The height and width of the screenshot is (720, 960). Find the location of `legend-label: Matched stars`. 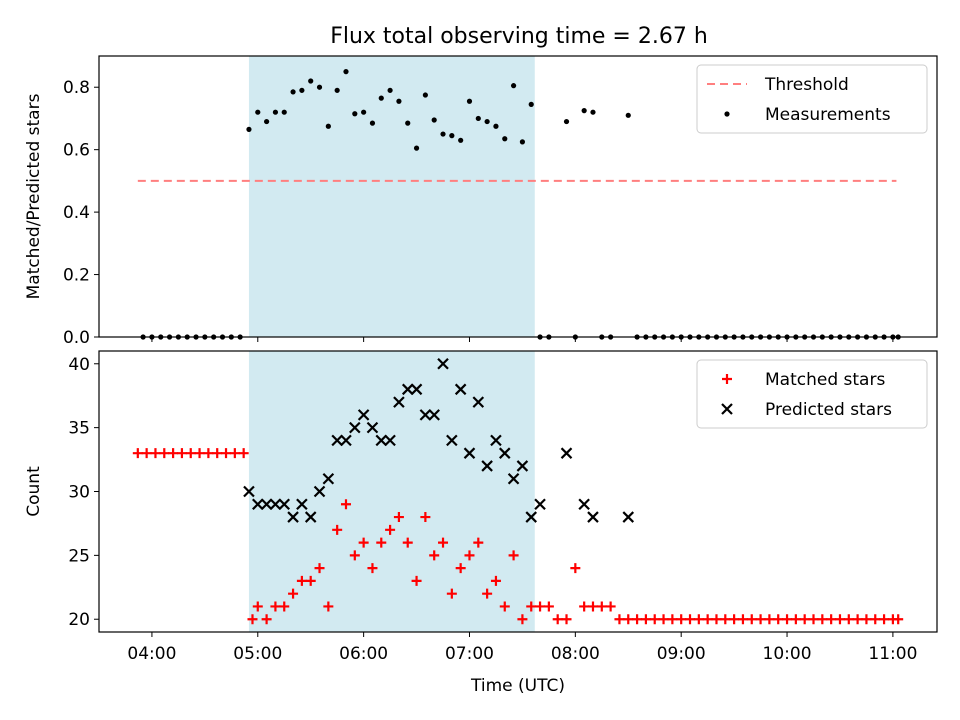

legend-label: Matched stars is located at coordinates (825, 380).